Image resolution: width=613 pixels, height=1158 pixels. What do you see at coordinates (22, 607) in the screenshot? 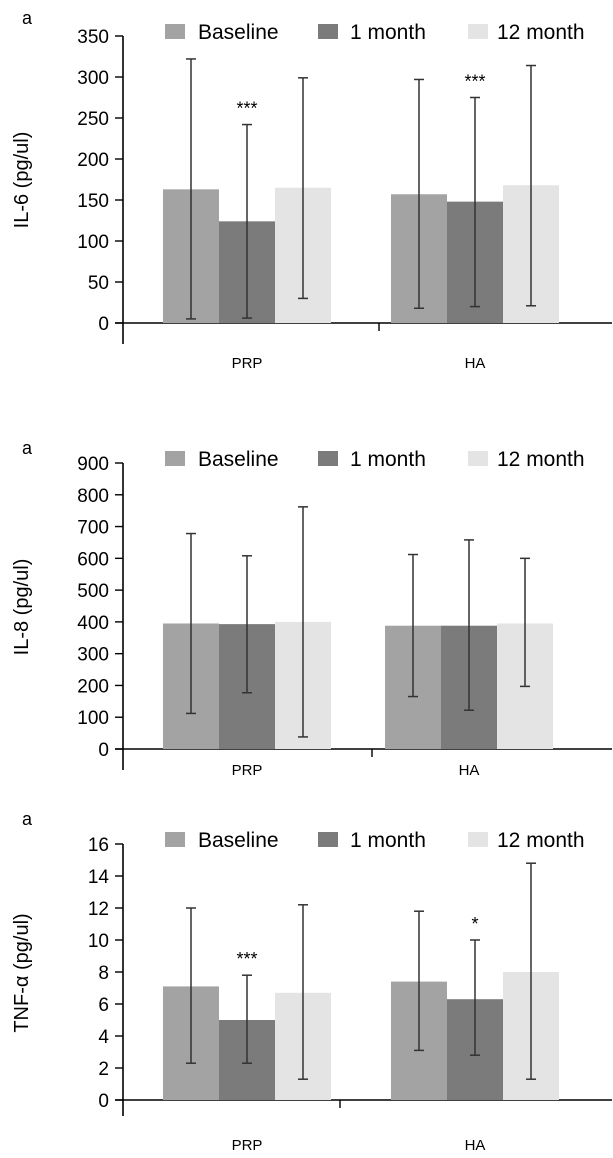
I see `y-axis-label: IL-8 (pg/ul)` at bounding box center [22, 607].